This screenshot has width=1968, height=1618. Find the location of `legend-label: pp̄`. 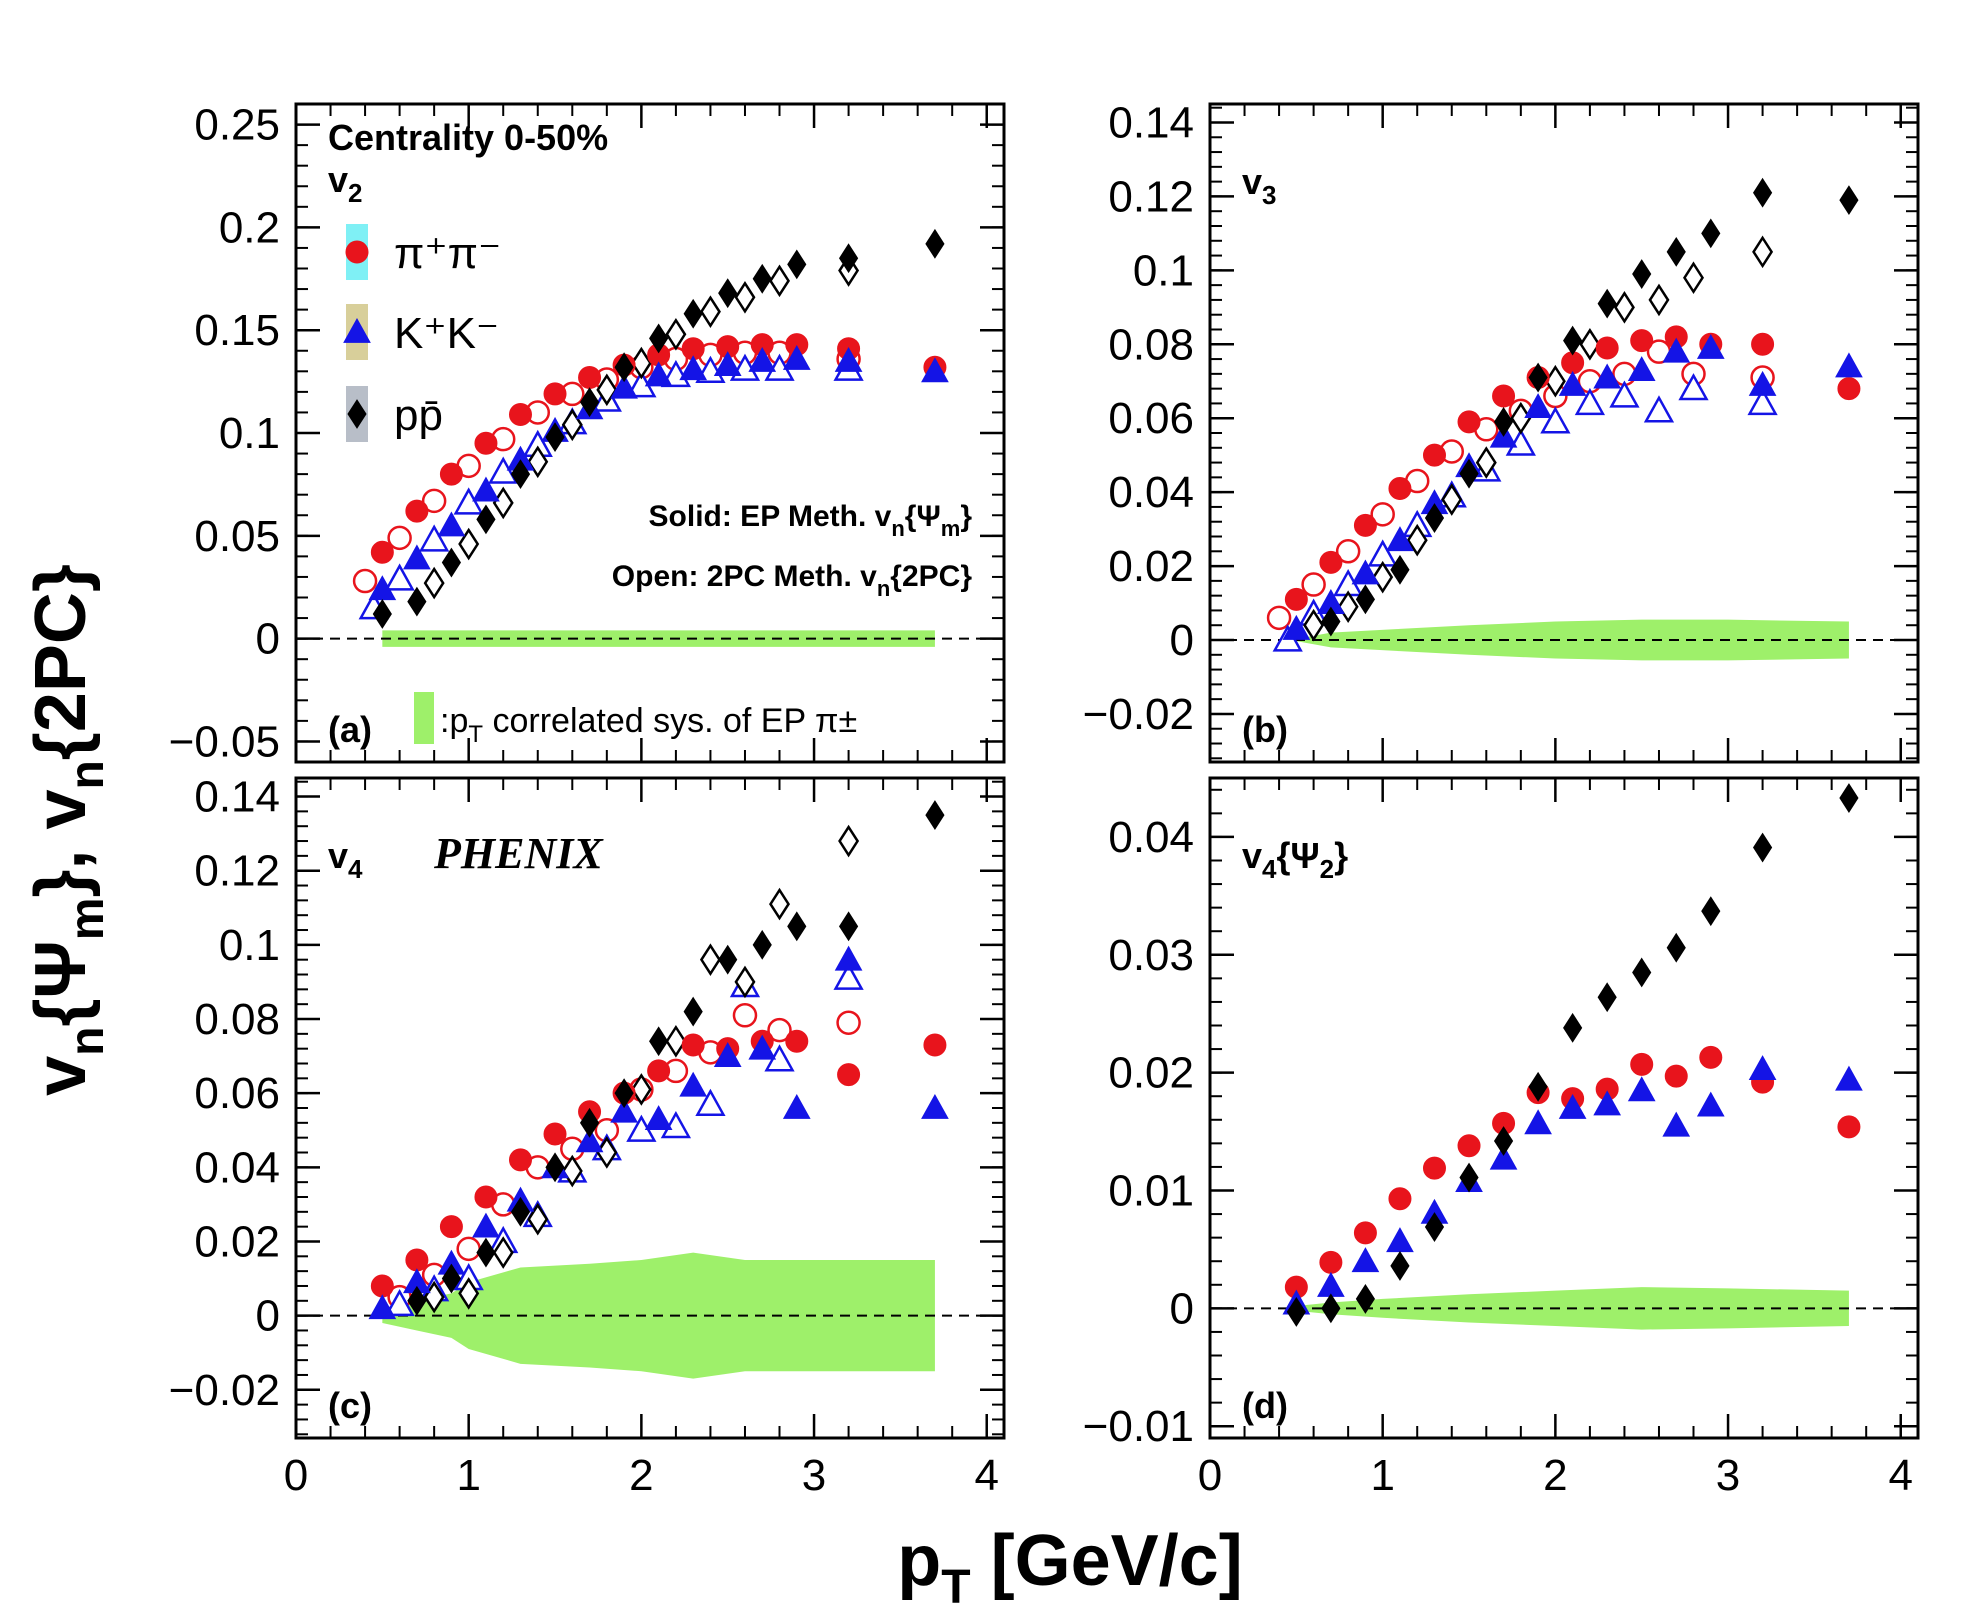

legend-label: pp̄ is located at coordinates (418, 415).